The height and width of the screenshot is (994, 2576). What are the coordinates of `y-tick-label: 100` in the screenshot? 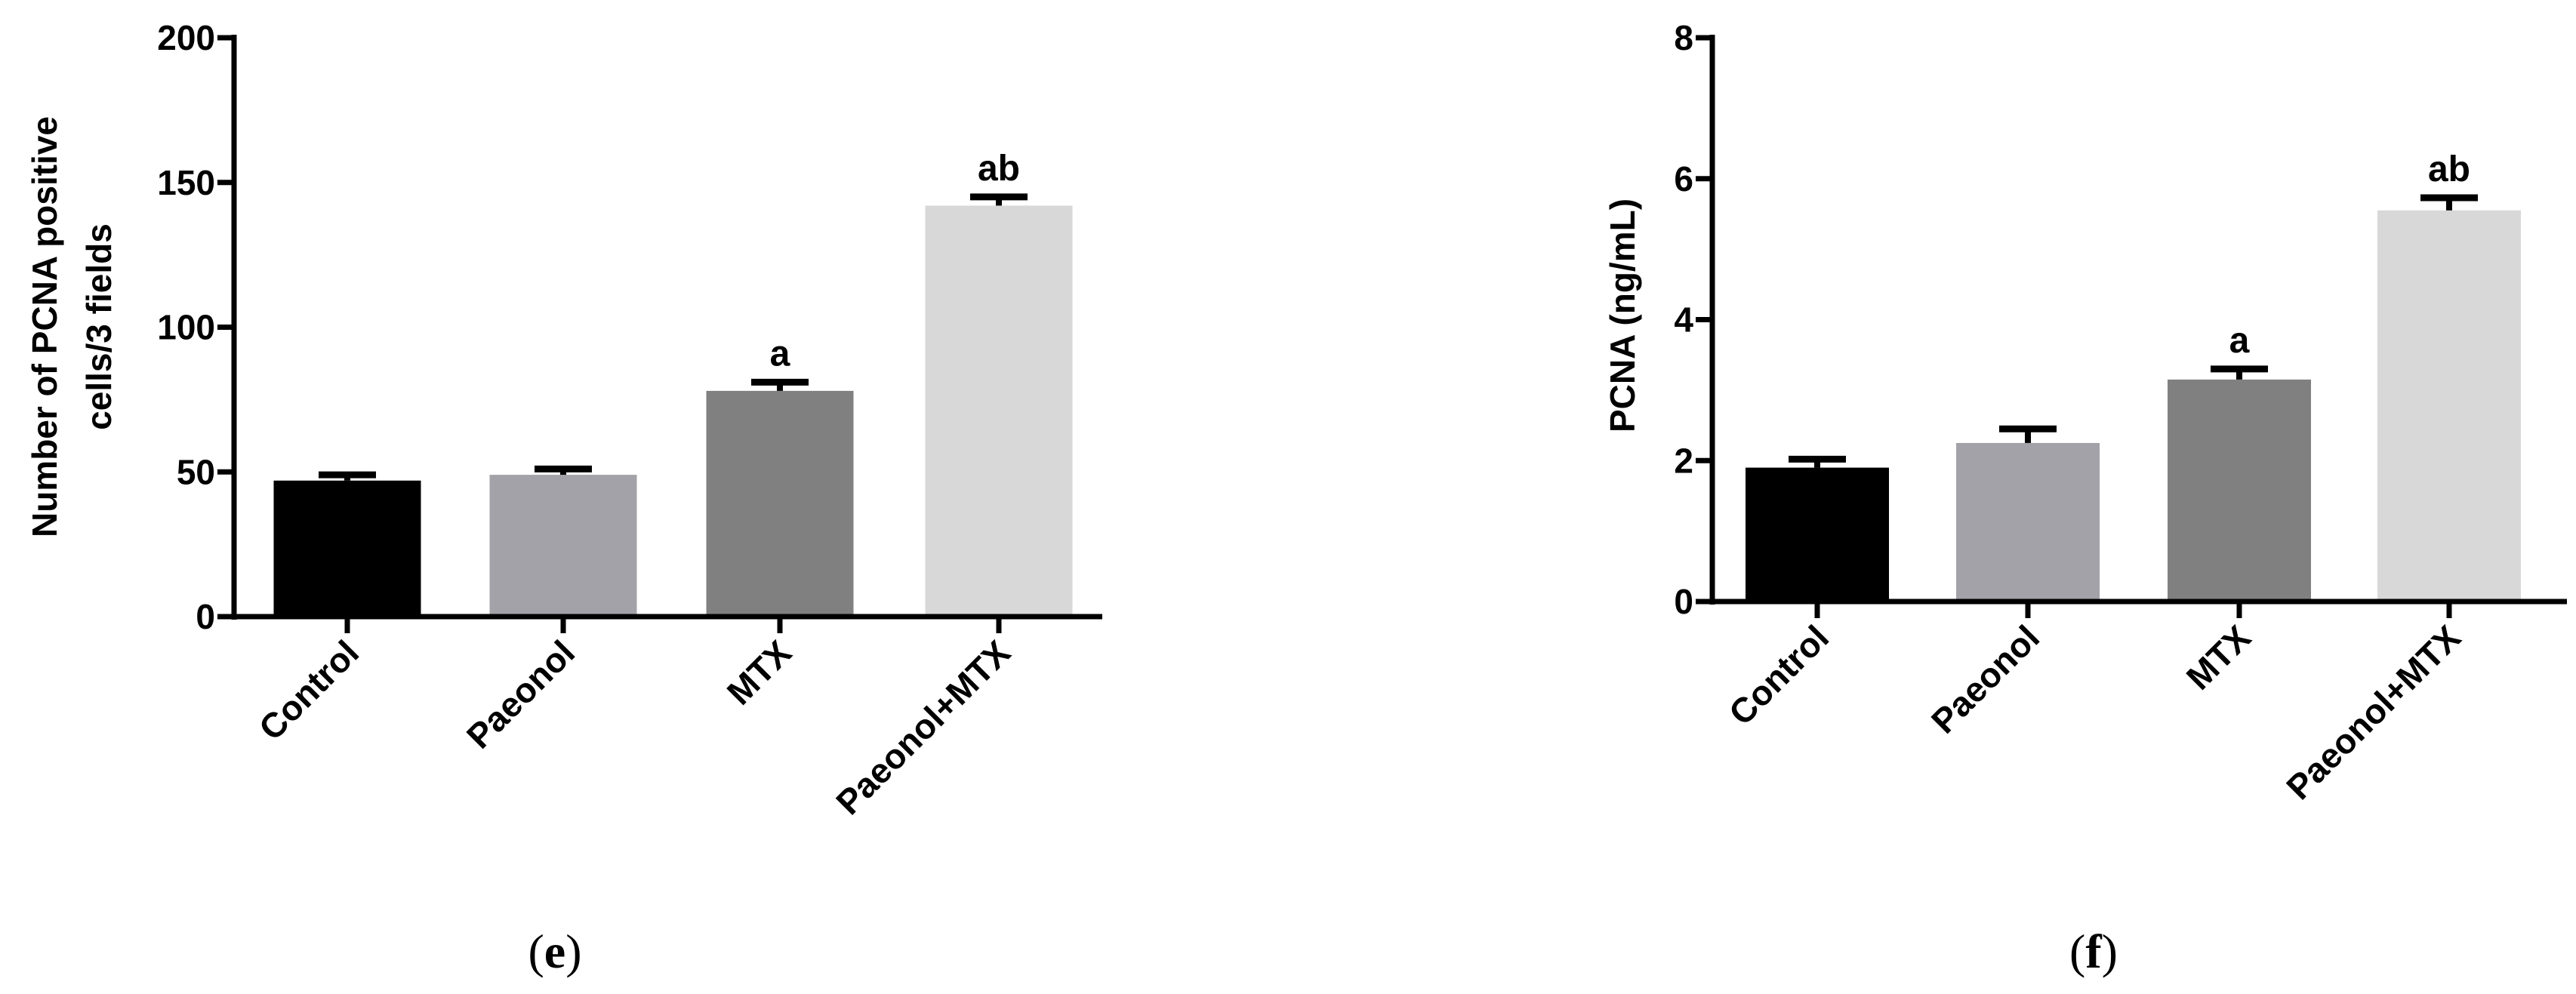 It's located at (186, 327).